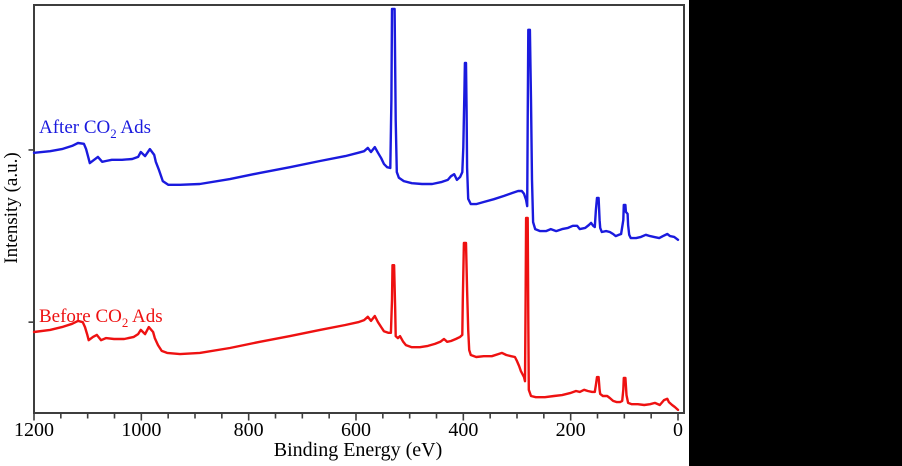  I want to click on x-axis-title: Binding Energy (eV), so click(358, 450).